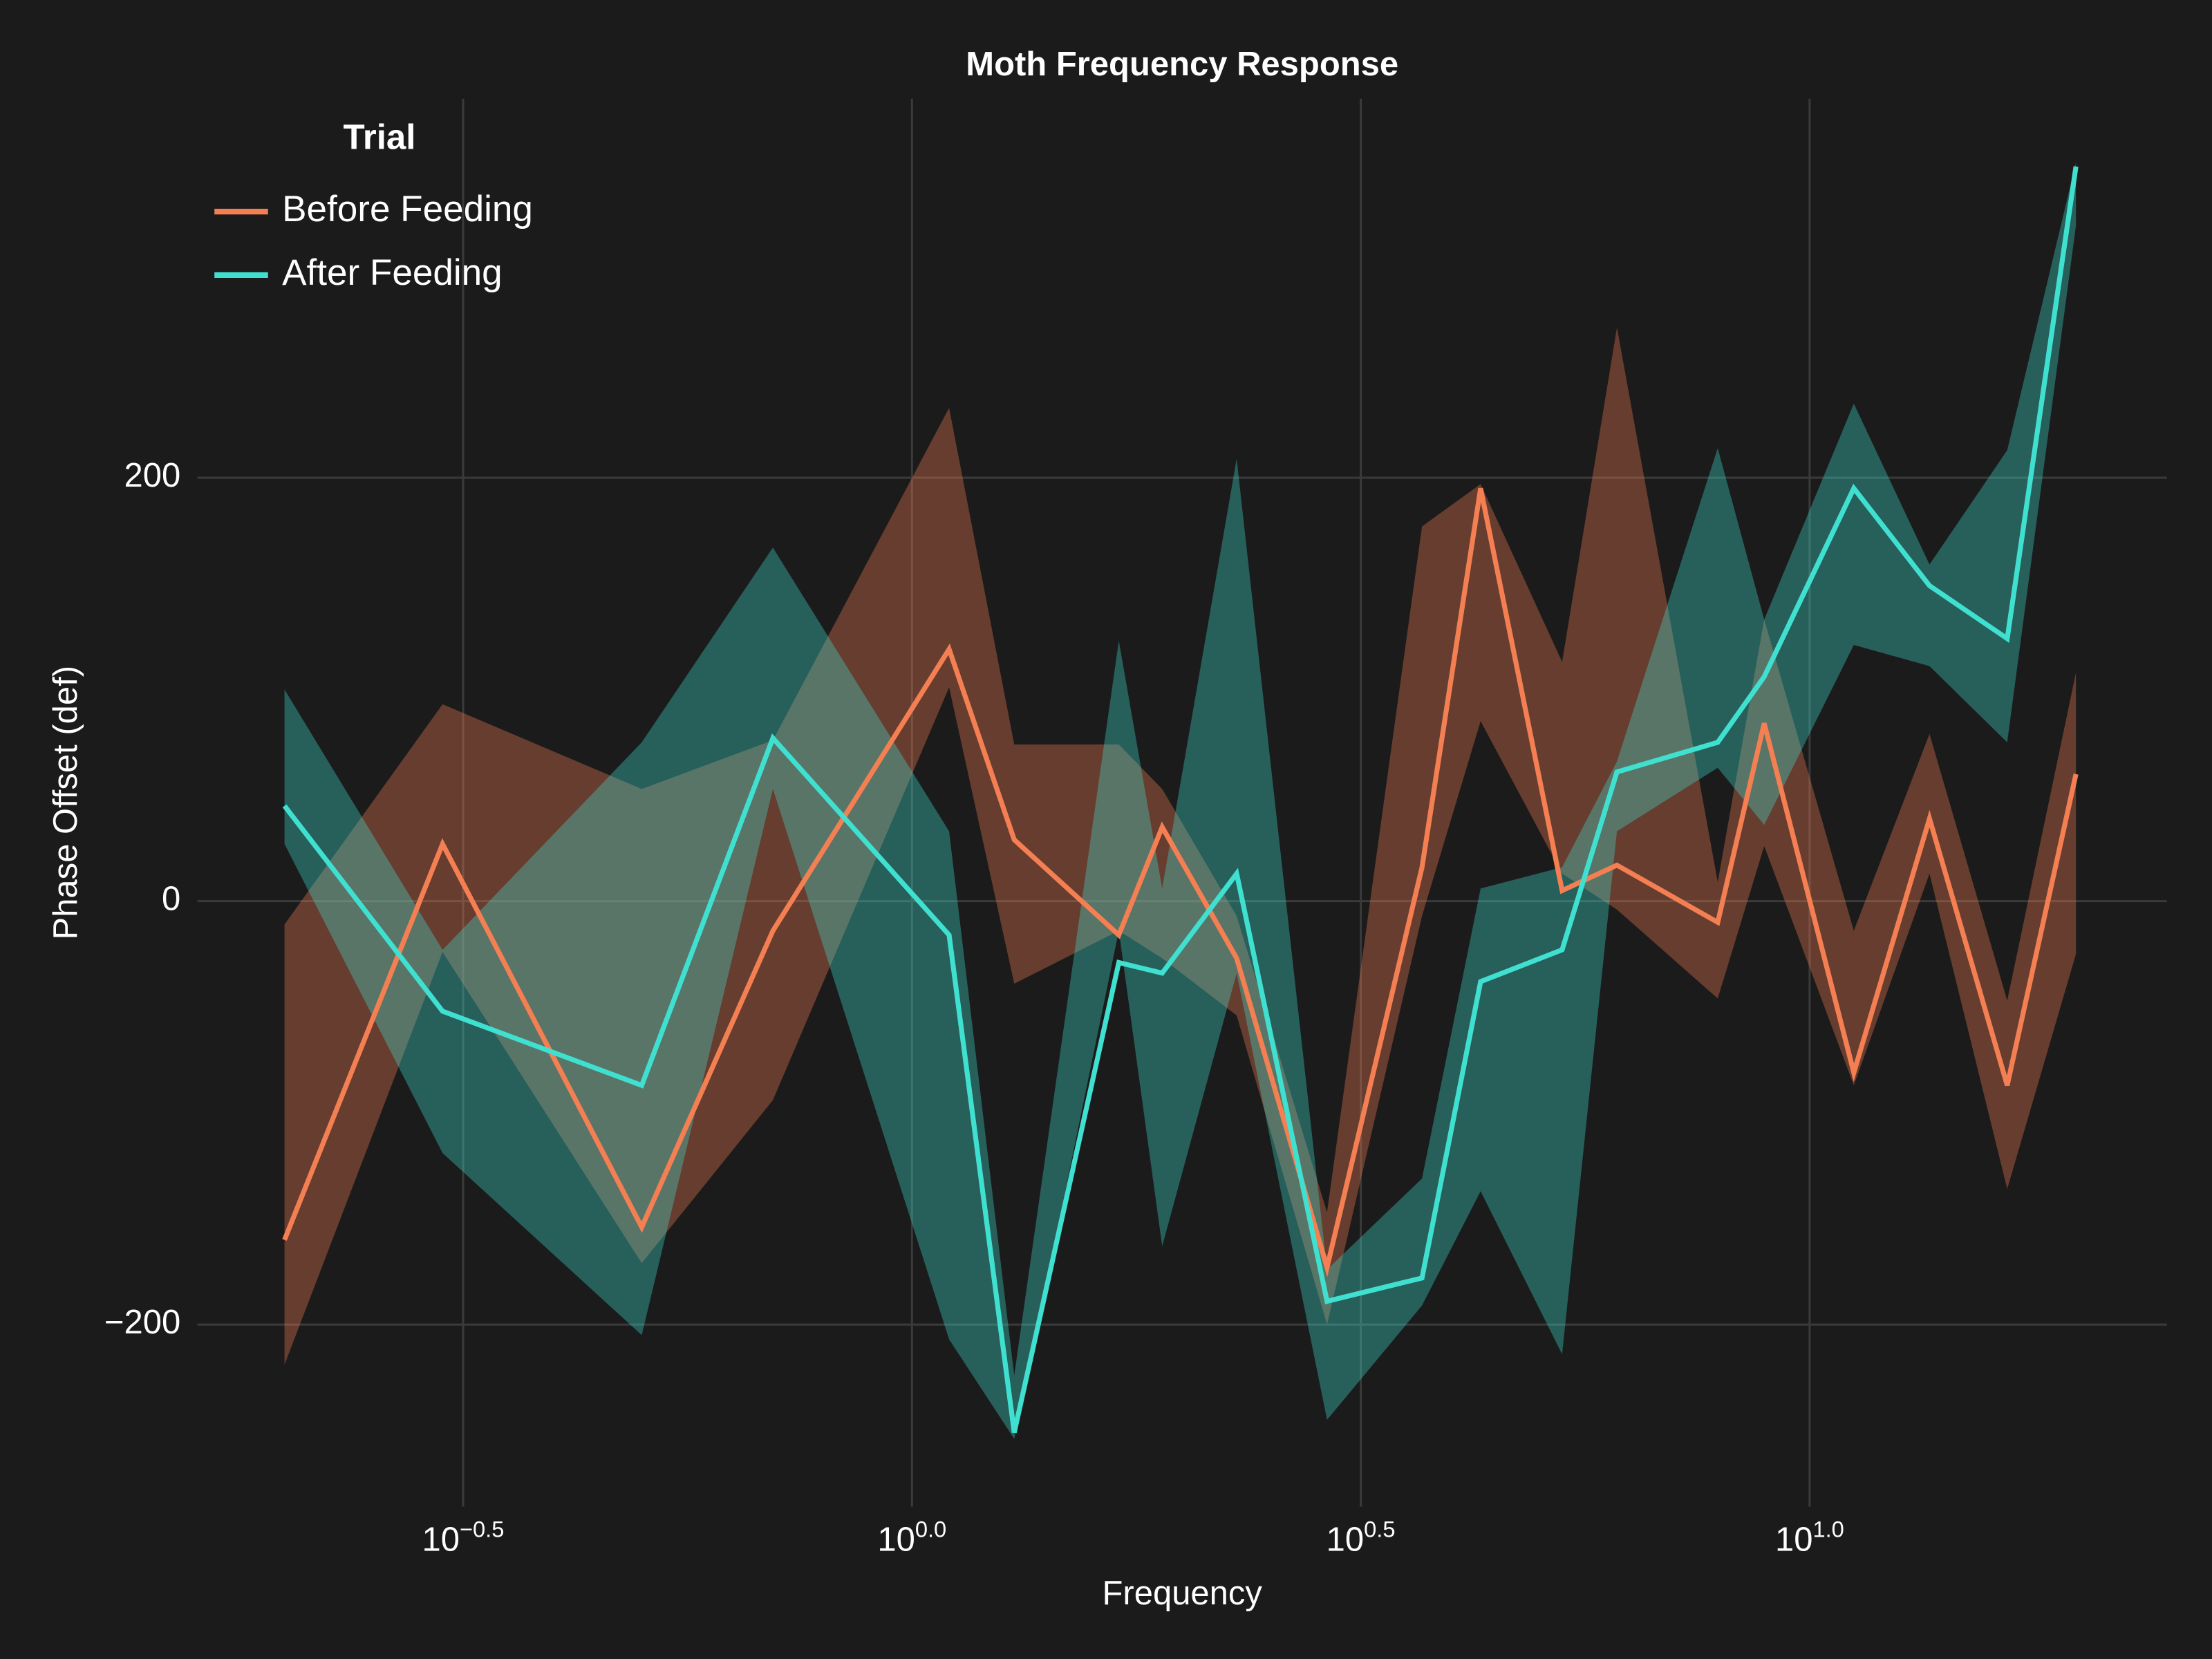 Image resolution: width=2212 pixels, height=1659 pixels. What do you see at coordinates (407, 209) in the screenshot?
I see `legend-label: Before Feeding` at bounding box center [407, 209].